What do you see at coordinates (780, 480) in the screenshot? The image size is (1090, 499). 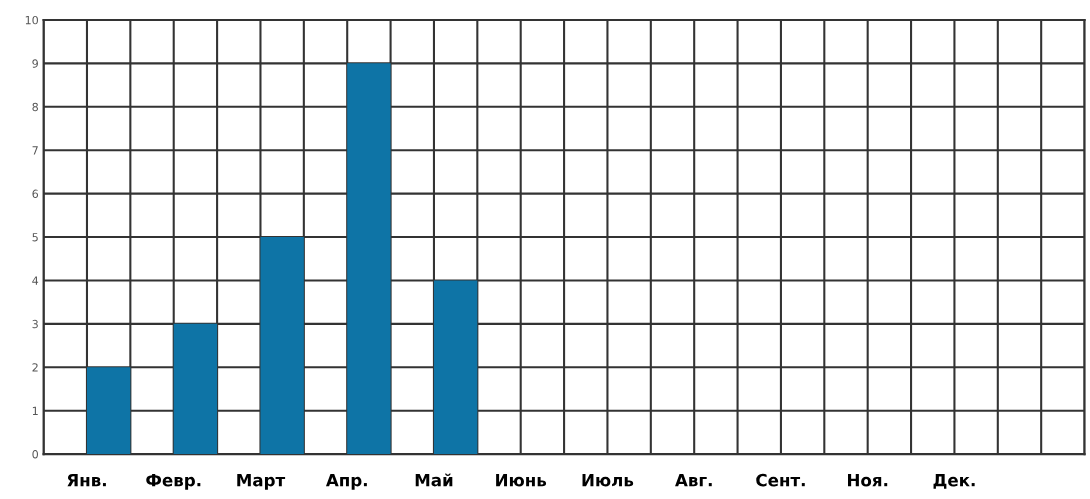 I see `x-tick-label: Сент.` at bounding box center [780, 480].